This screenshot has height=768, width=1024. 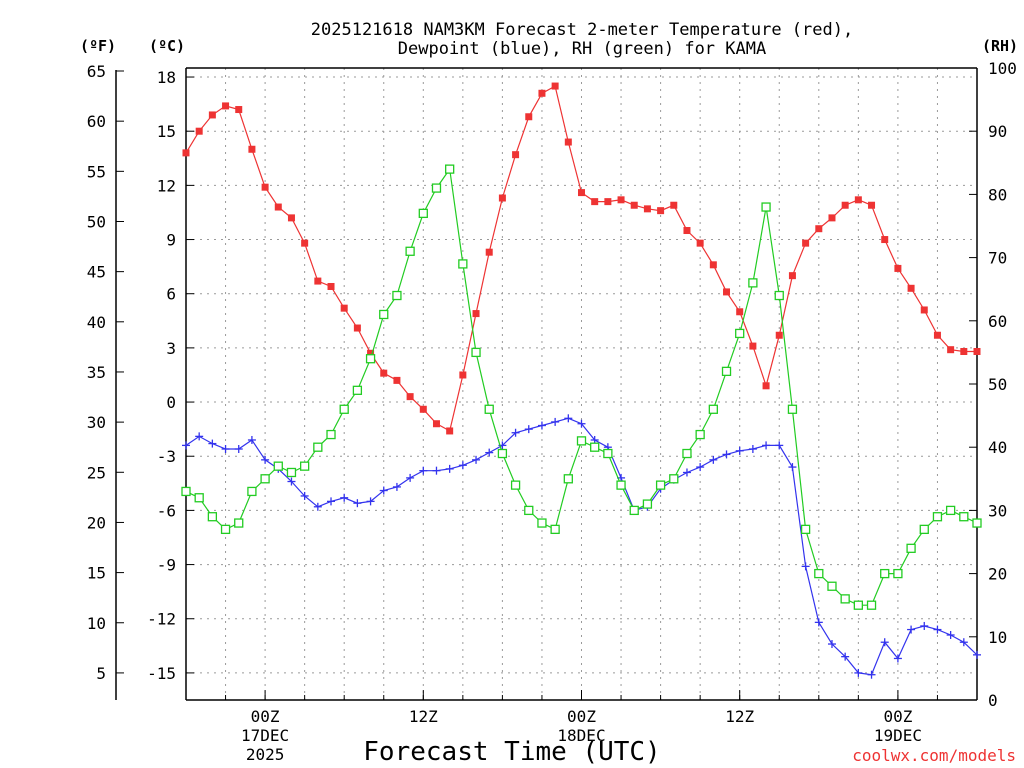 What do you see at coordinates (166, 565) in the screenshot?
I see `celsius-tick-label: -9` at bounding box center [166, 565].